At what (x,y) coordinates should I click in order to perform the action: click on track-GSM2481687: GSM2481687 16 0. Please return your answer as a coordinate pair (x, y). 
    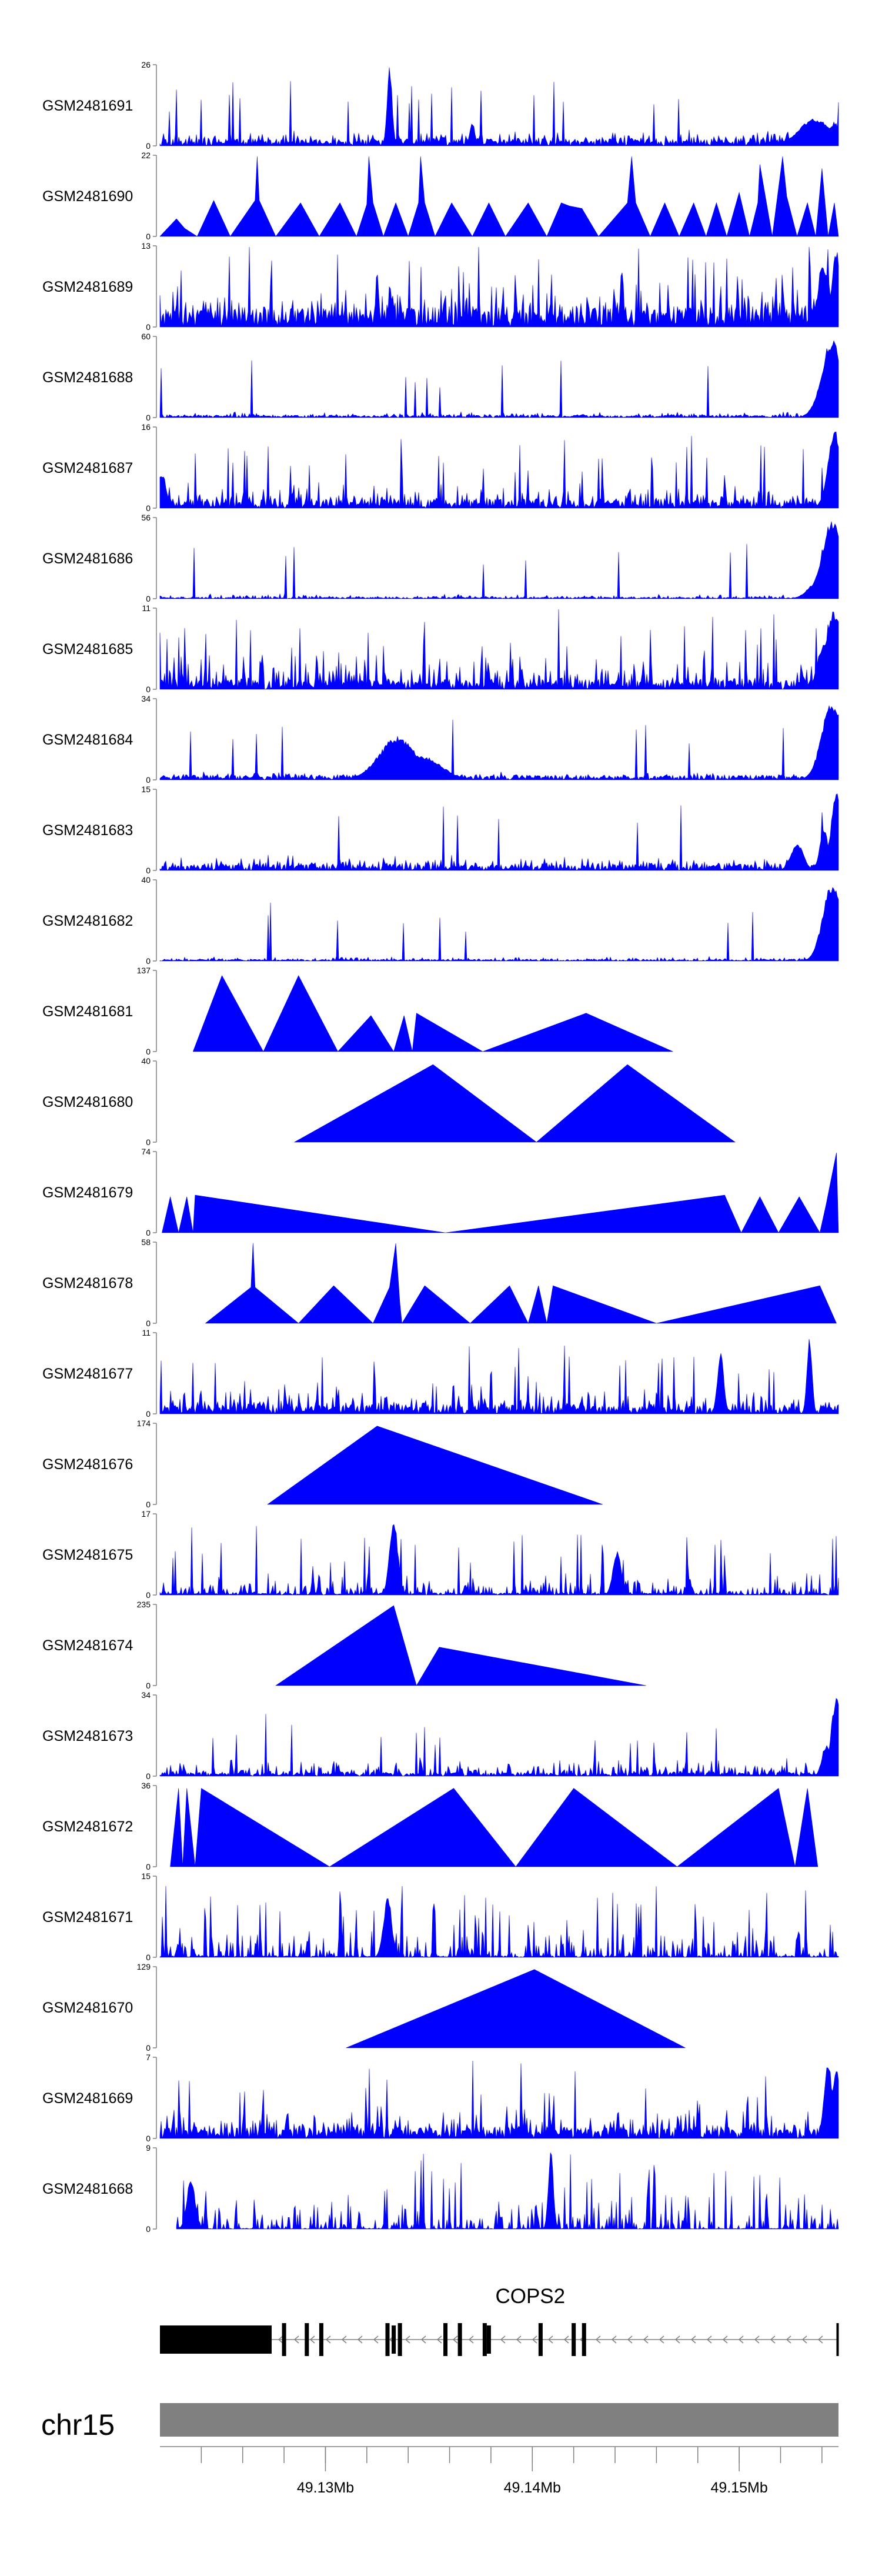
    Looking at the image, I should click on (440, 467).